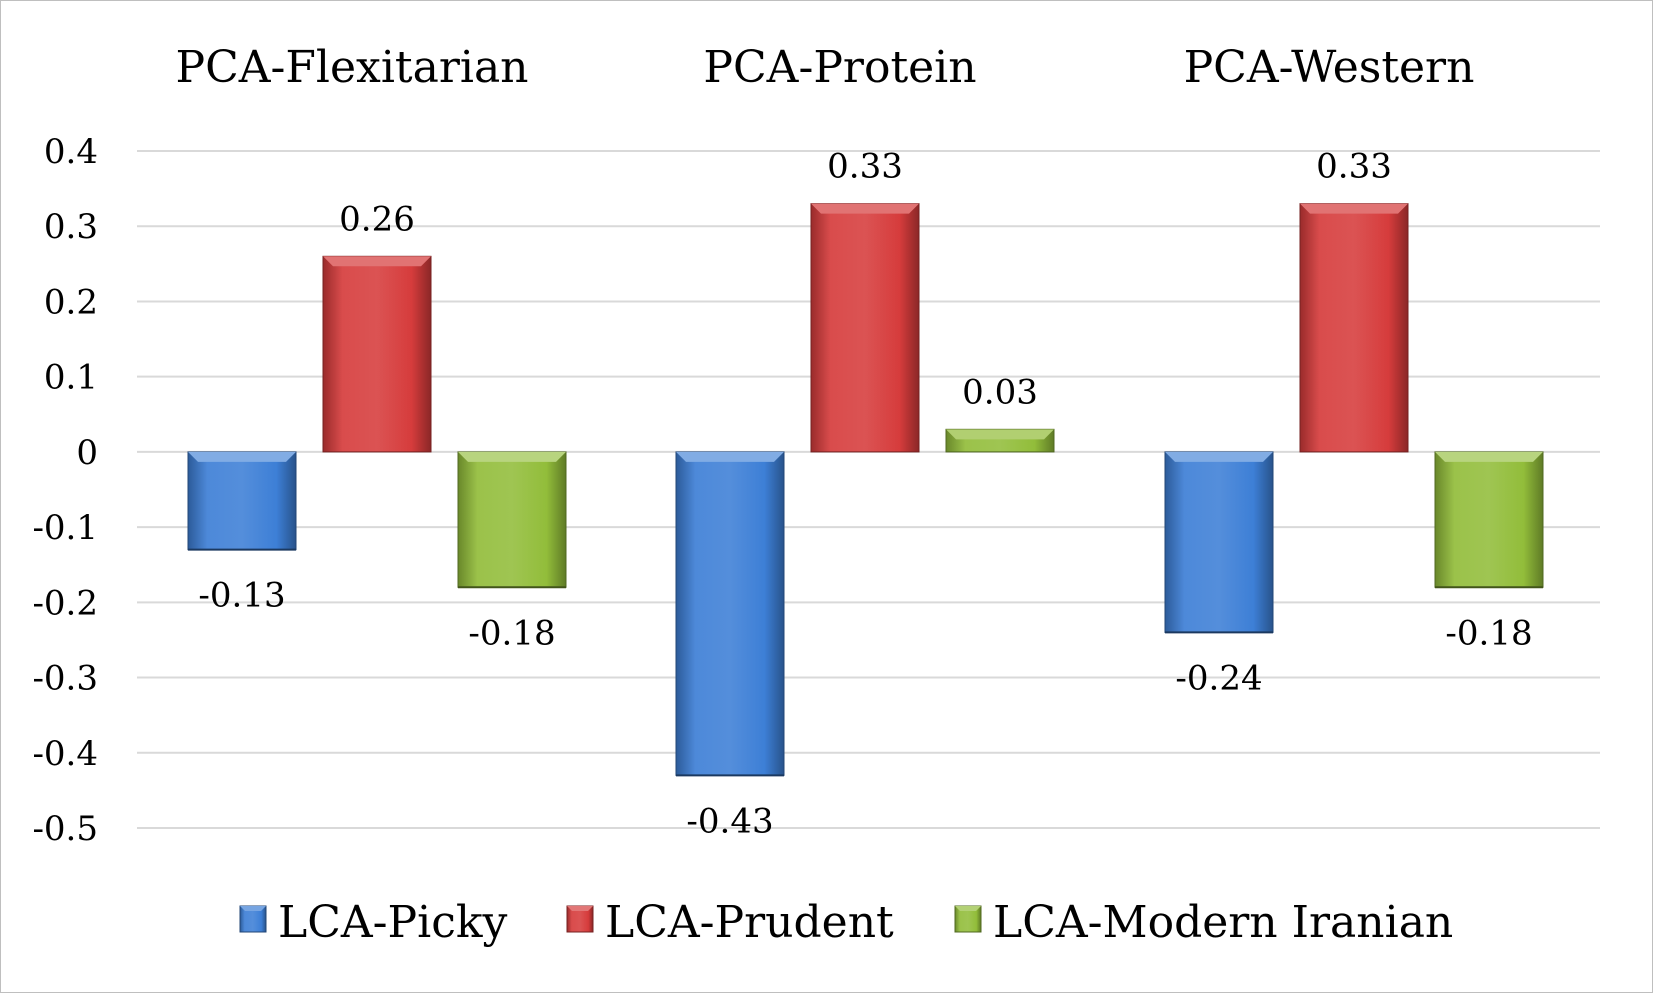 The image size is (1653, 993). I want to click on bar-lca-picky-pca-western, so click(1219, 542).